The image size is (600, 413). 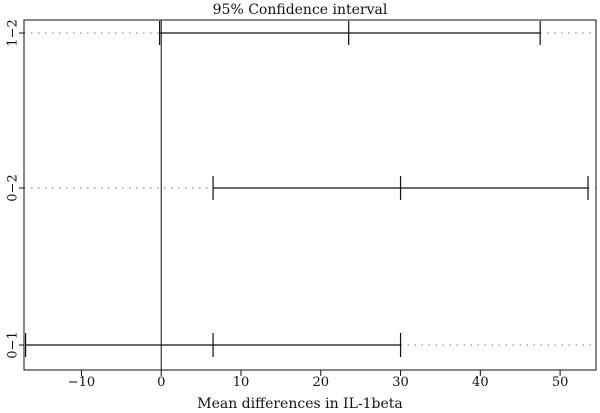 What do you see at coordinates (300, 10) in the screenshot?
I see `chart-title: 95% Confidence interval` at bounding box center [300, 10].